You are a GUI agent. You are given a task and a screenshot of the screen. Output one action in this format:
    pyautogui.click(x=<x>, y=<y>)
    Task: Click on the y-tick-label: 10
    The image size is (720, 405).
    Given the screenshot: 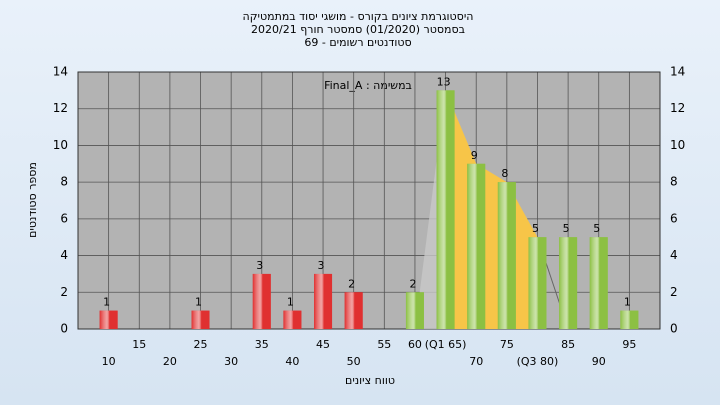 What is the action you would take?
    pyautogui.click(x=60, y=145)
    